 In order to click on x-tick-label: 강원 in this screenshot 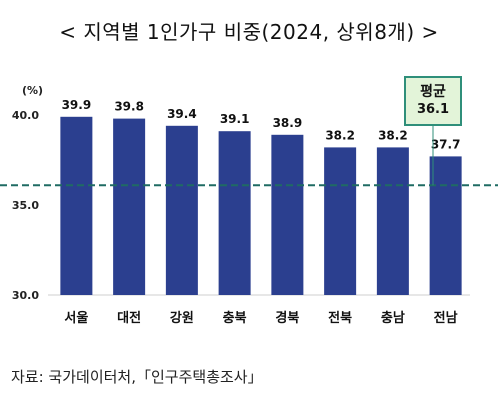, I will do `click(182, 318)`.